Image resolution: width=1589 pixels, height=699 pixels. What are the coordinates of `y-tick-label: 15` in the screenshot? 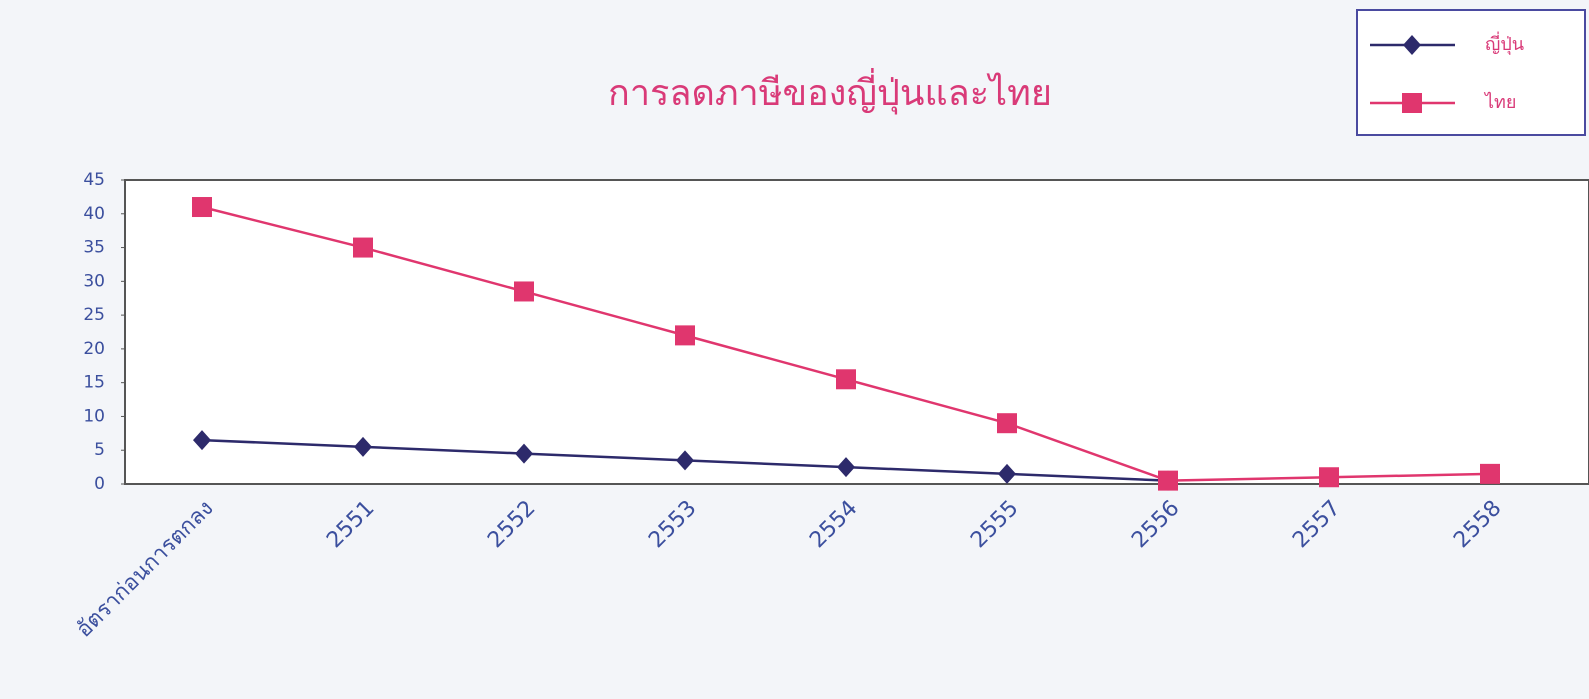 It's located at (94, 383).